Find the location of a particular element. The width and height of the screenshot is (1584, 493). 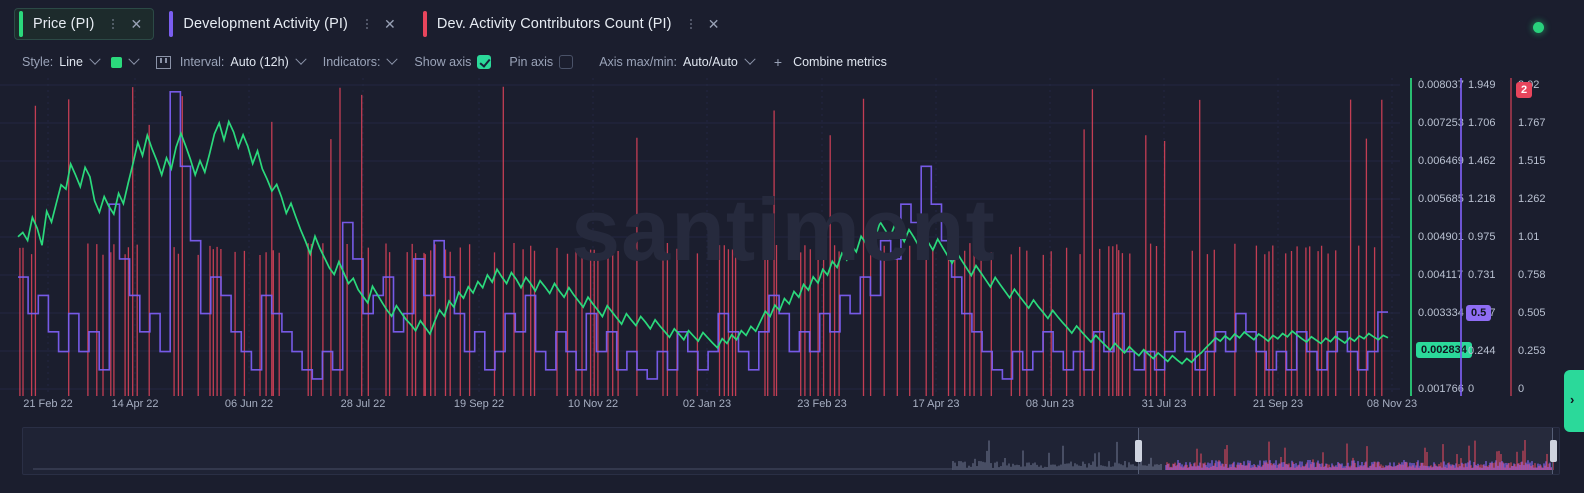

style-selector: Style: Line is located at coordinates (61, 61).